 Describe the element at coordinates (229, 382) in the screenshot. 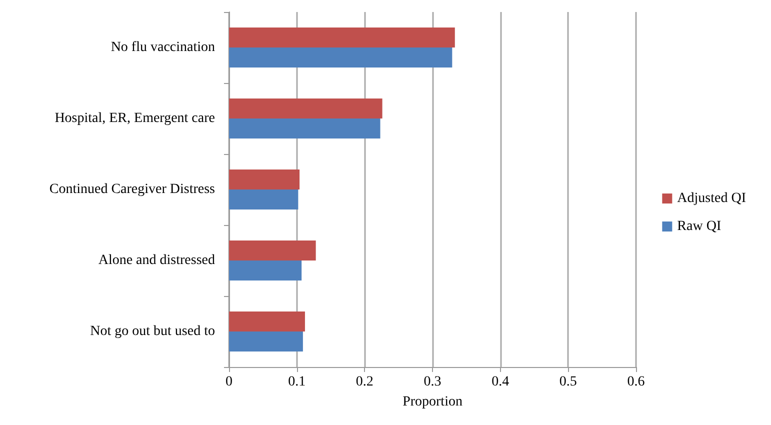

I see `x-tick-label: 0` at that location.